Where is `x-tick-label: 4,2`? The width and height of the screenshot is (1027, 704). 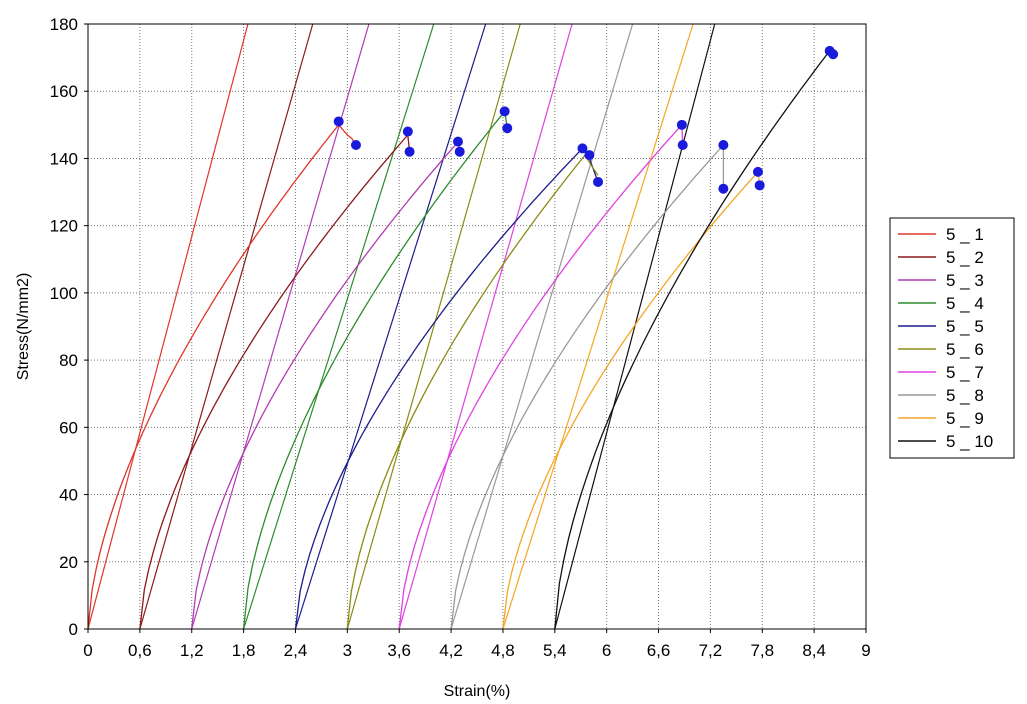
x-tick-label: 4,2 is located at coordinates (451, 650).